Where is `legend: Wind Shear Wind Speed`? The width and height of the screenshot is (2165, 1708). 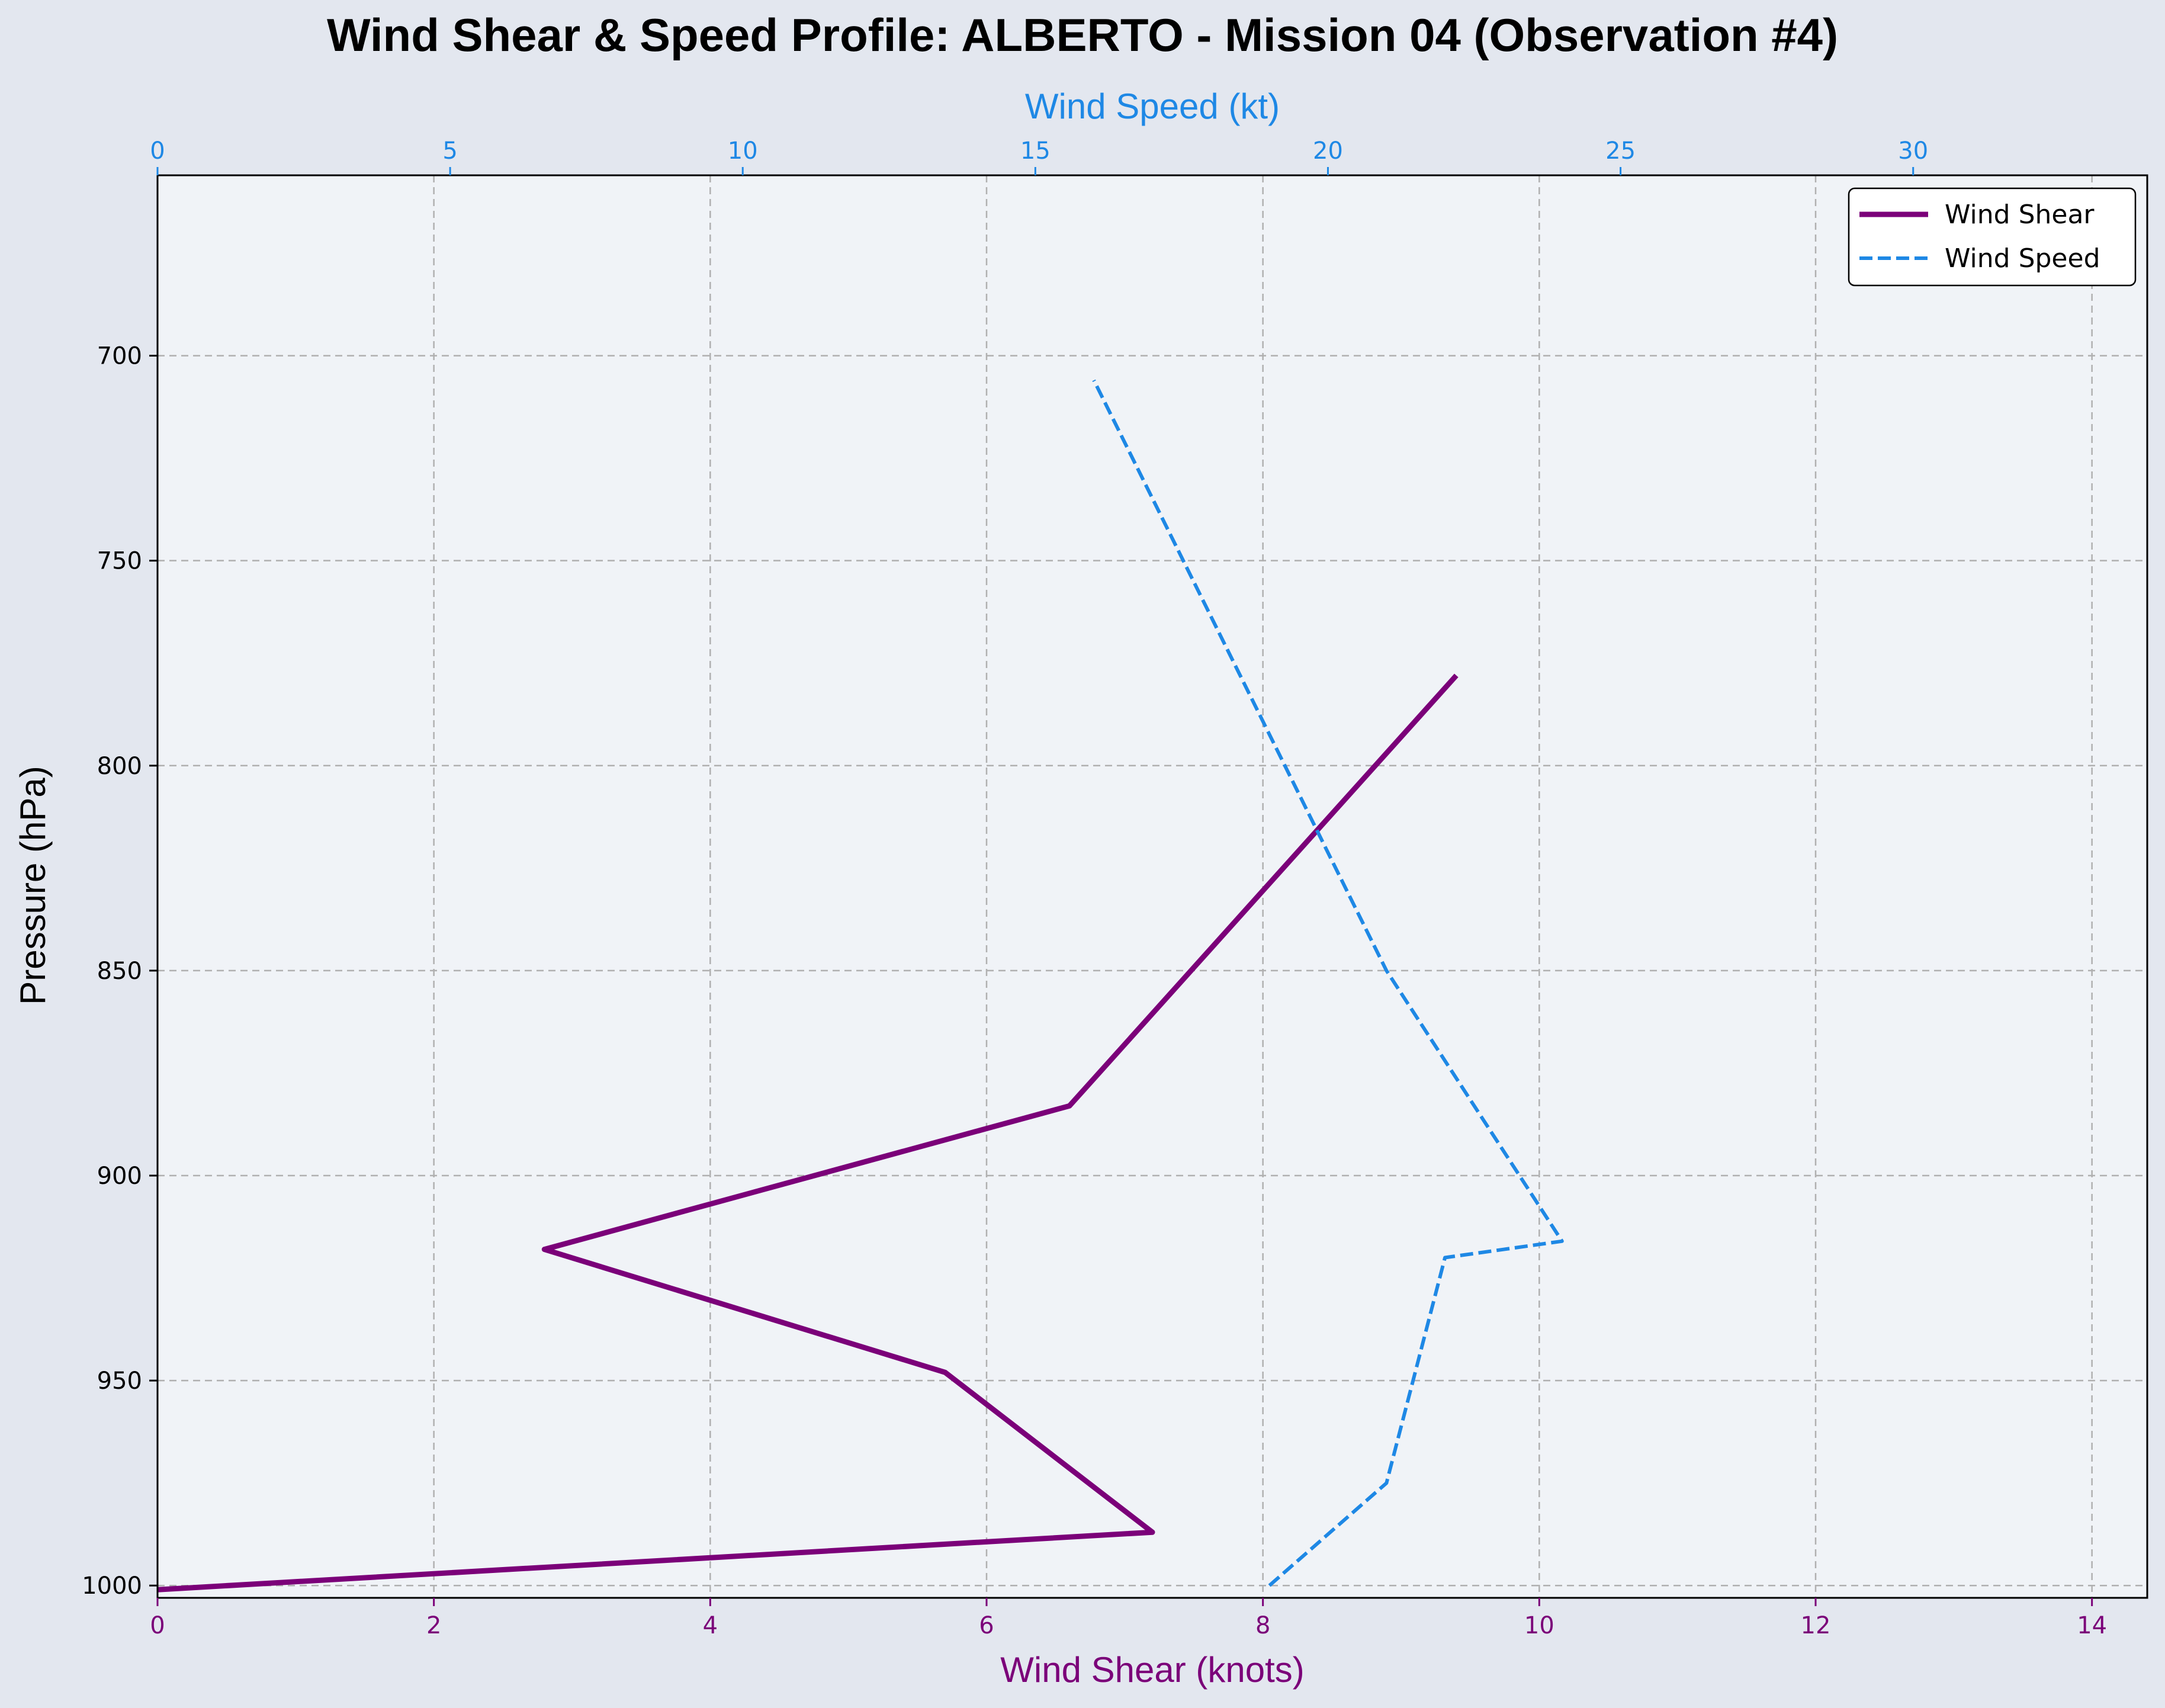 legend: Wind Shear Wind Speed is located at coordinates (1992, 237).